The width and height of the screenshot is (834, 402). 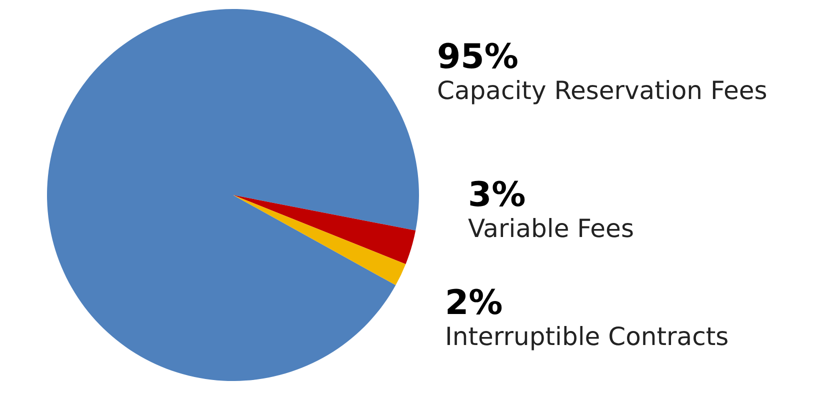 I want to click on slice-label: Variable Fees, so click(x=551, y=229).